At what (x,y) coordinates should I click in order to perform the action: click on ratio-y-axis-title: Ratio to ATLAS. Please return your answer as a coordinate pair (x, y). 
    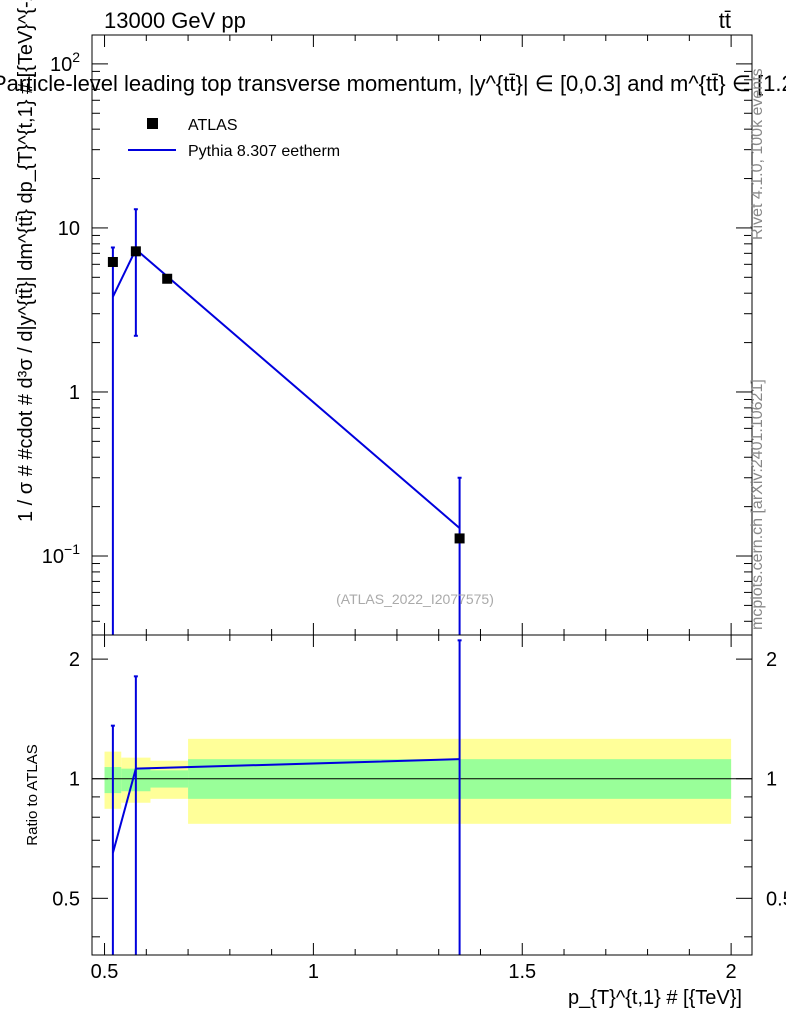
    Looking at the image, I should click on (32, 794).